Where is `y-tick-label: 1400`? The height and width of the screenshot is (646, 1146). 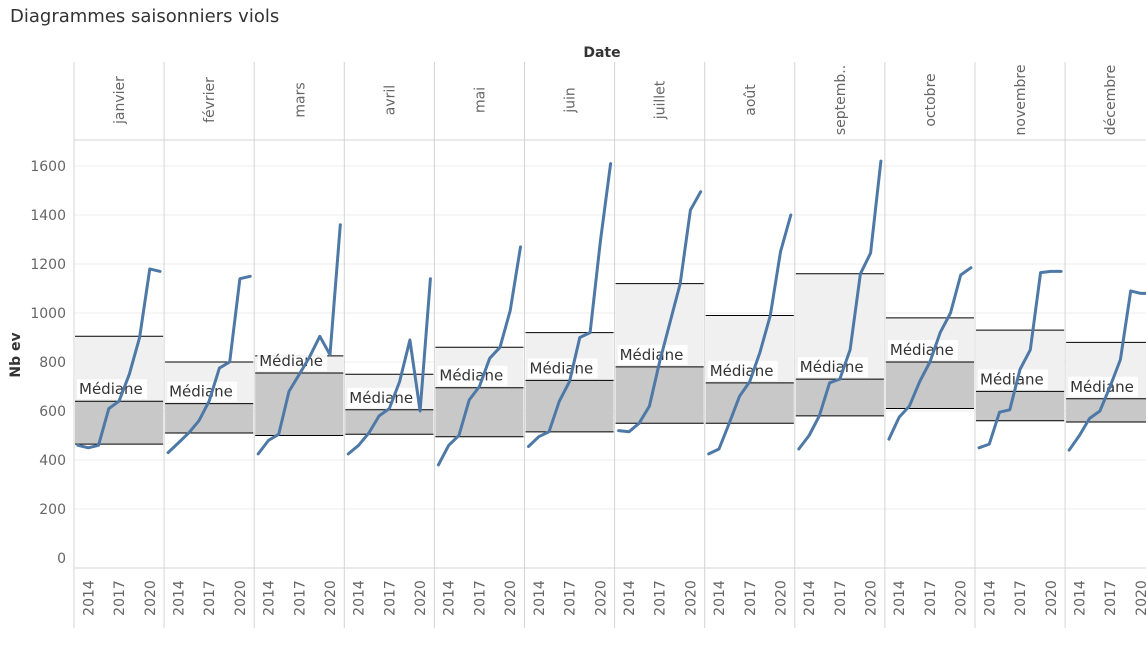 y-tick-label: 1400 is located at coordinates (48, 216).